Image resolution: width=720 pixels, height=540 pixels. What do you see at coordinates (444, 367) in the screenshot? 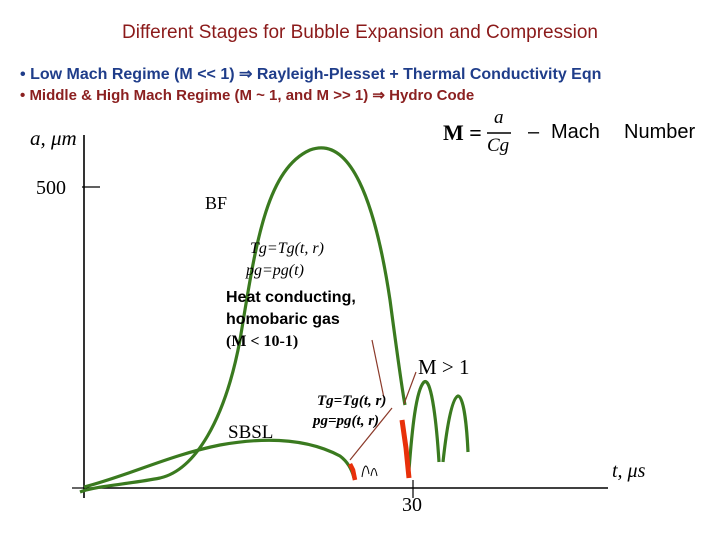
I see `m-gt-1-label: M > 1` at bounding box center [444, 367].